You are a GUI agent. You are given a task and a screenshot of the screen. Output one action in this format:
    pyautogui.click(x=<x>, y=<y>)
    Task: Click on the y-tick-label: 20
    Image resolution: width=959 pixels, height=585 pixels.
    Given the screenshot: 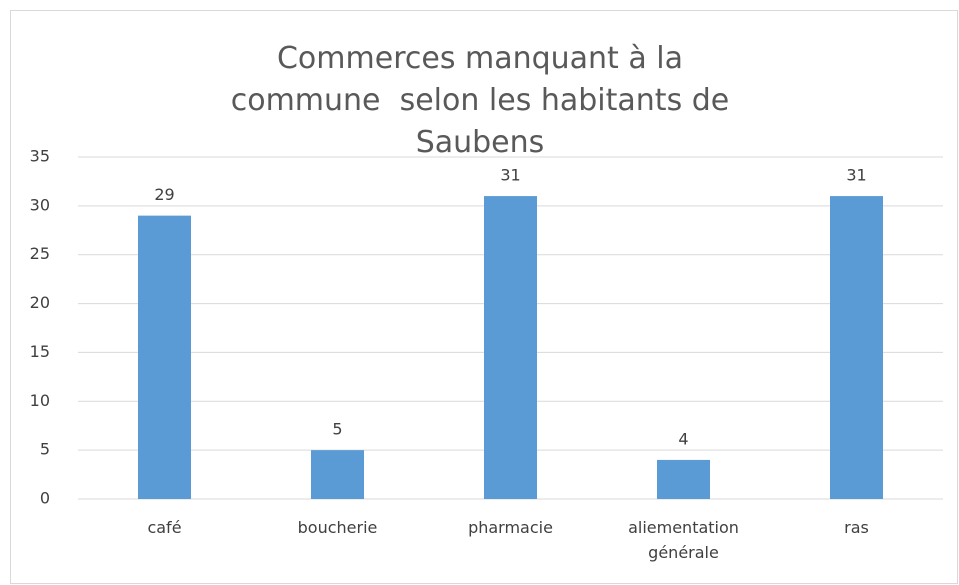 What is the action you would take?
    pyautogui.click(x=40, y=302)
    